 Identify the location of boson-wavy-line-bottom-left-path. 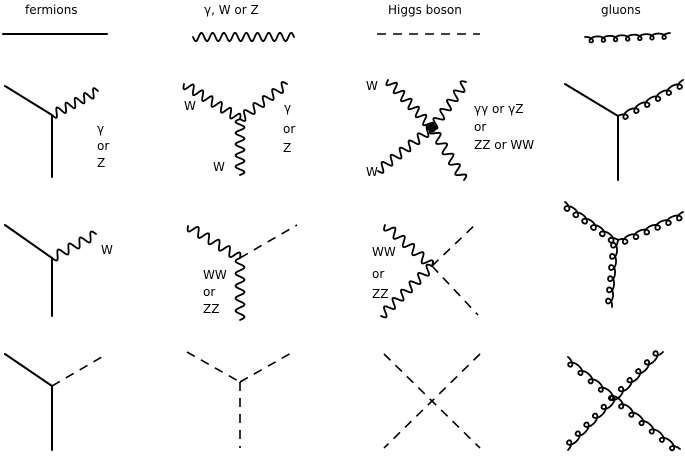
(405, 149).